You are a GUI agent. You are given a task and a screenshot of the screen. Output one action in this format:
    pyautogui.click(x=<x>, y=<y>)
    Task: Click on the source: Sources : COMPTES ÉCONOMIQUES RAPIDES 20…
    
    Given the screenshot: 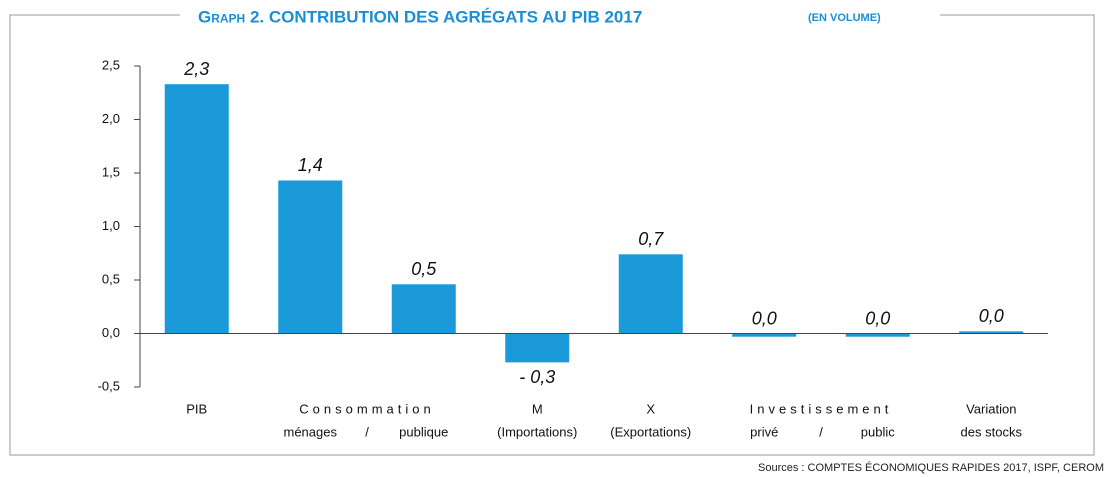 What is the action you would take?
    pyautogui.click(x=931, y=467)
    